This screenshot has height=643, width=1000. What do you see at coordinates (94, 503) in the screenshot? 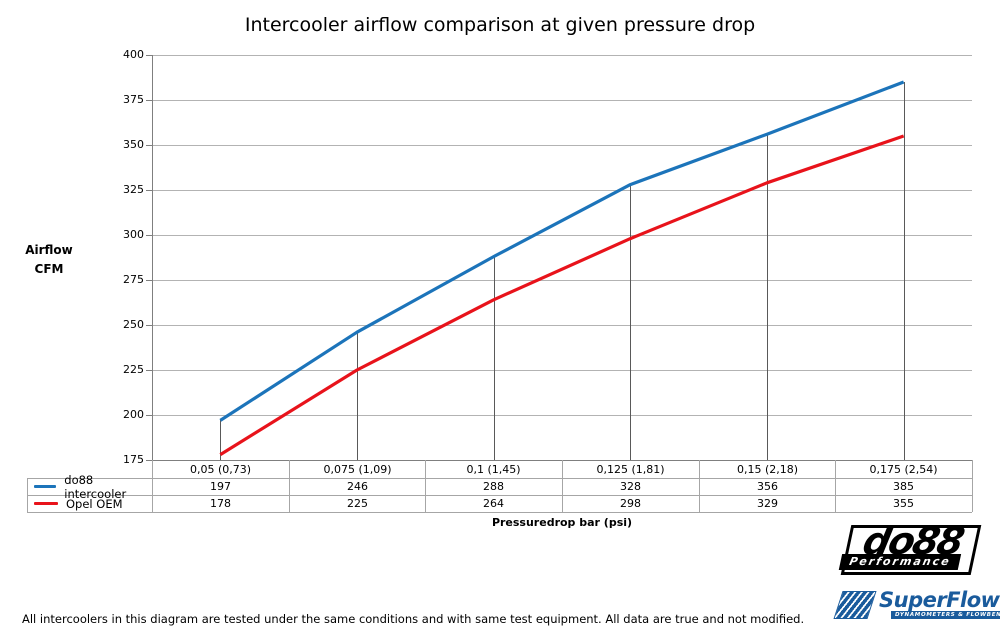
I see `legend-label: Opel OEM` at bounding box center [94, 503].